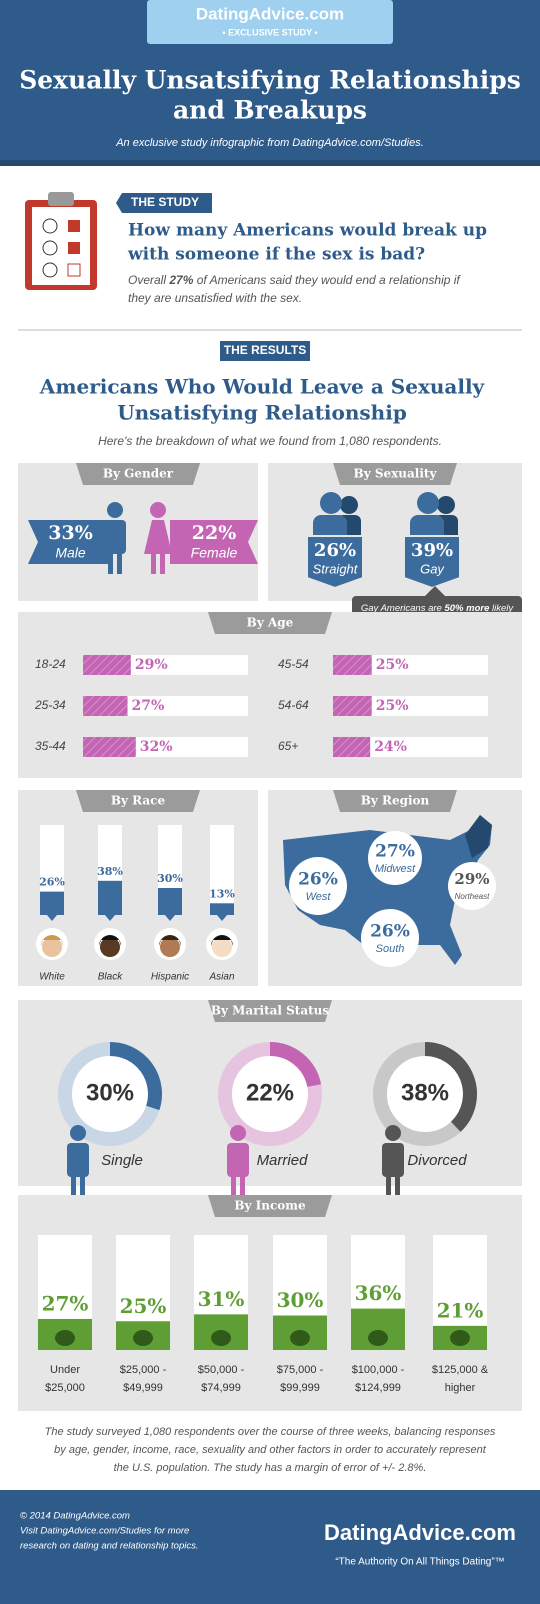 Image resolution: width=540 pixels, height=1604 pixels. Describe the element at coordinates (270, 110) in the screenshot. I see `title: and Breakups` at that location.